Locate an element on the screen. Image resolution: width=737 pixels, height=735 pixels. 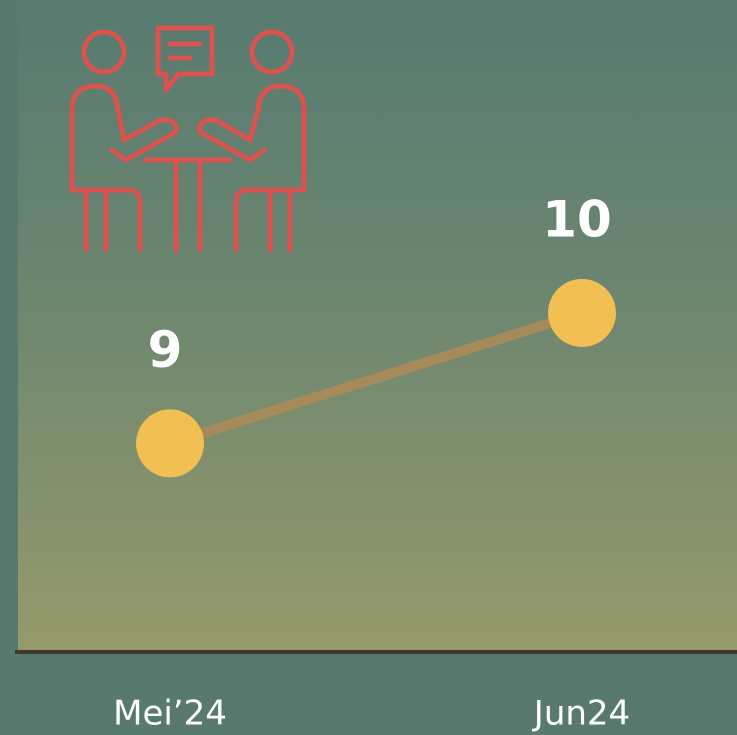
x-tick-label: Jun24 is located at coordinates (581, 714).